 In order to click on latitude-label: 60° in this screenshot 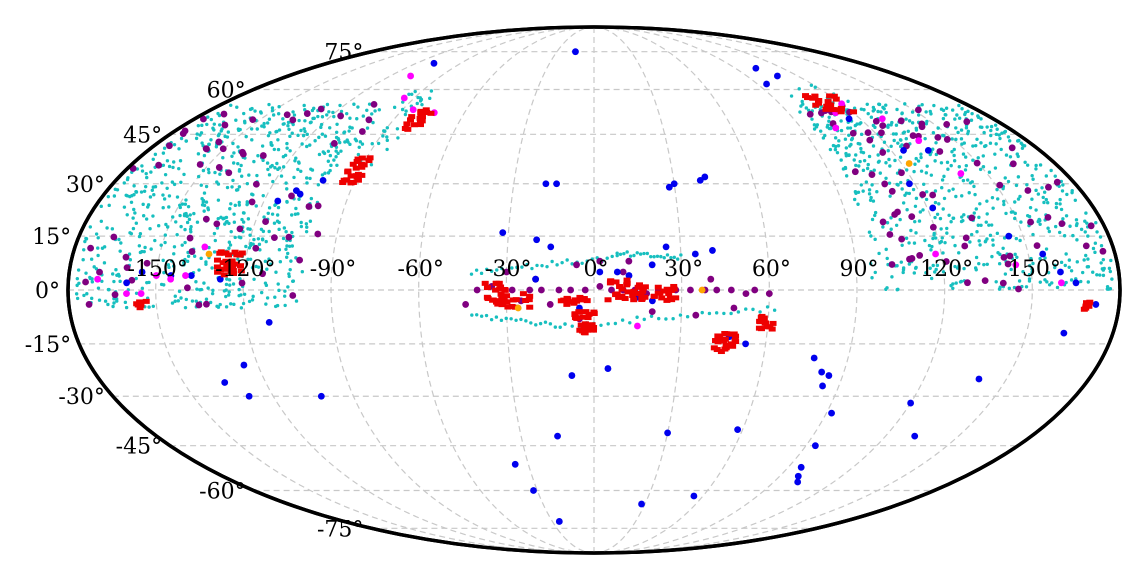, I will do `click(226, 90)`.